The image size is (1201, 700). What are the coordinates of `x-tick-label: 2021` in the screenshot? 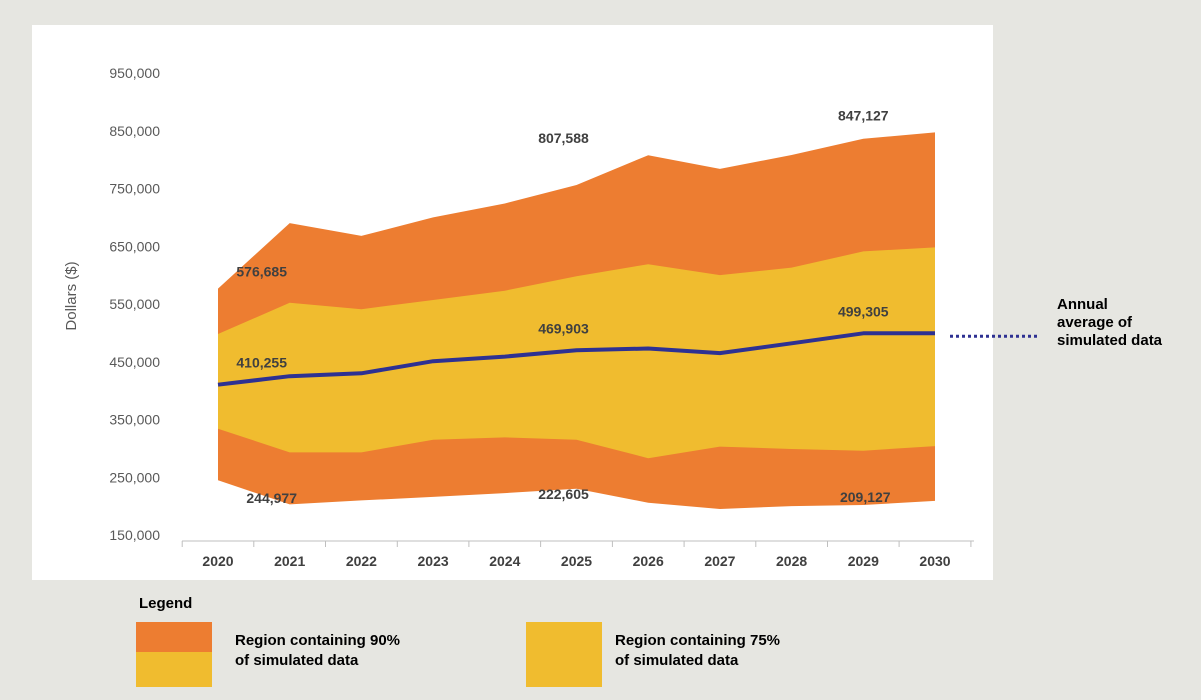 It's located at (289, 561).